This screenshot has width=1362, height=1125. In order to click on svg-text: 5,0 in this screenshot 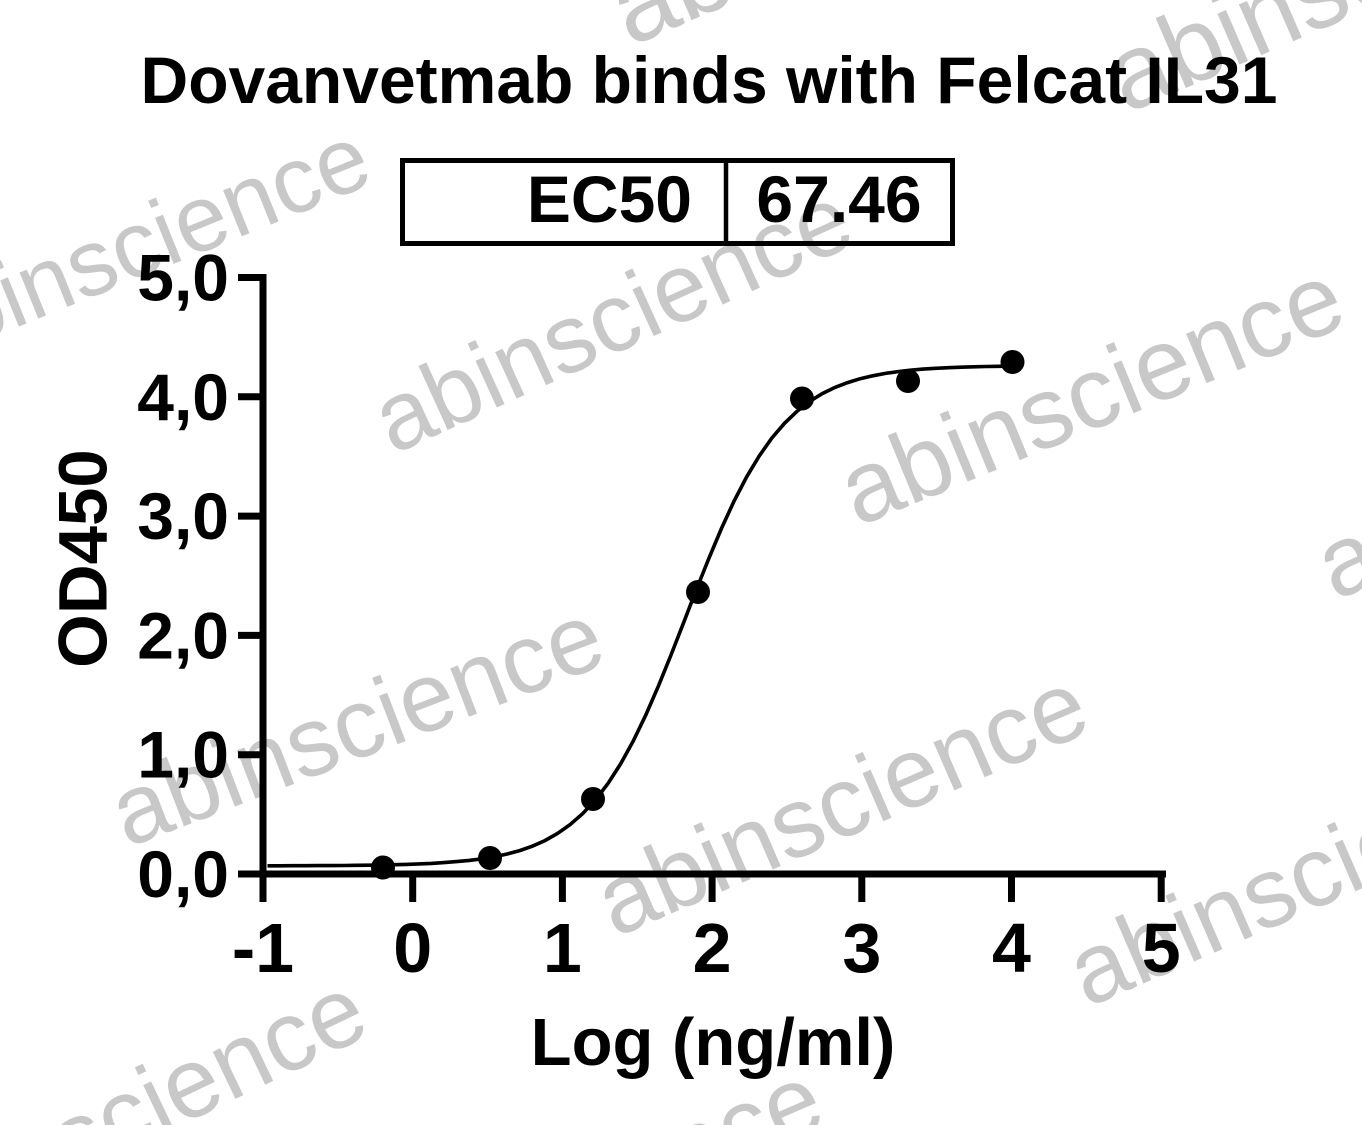, I will do `click(183, 278)`.